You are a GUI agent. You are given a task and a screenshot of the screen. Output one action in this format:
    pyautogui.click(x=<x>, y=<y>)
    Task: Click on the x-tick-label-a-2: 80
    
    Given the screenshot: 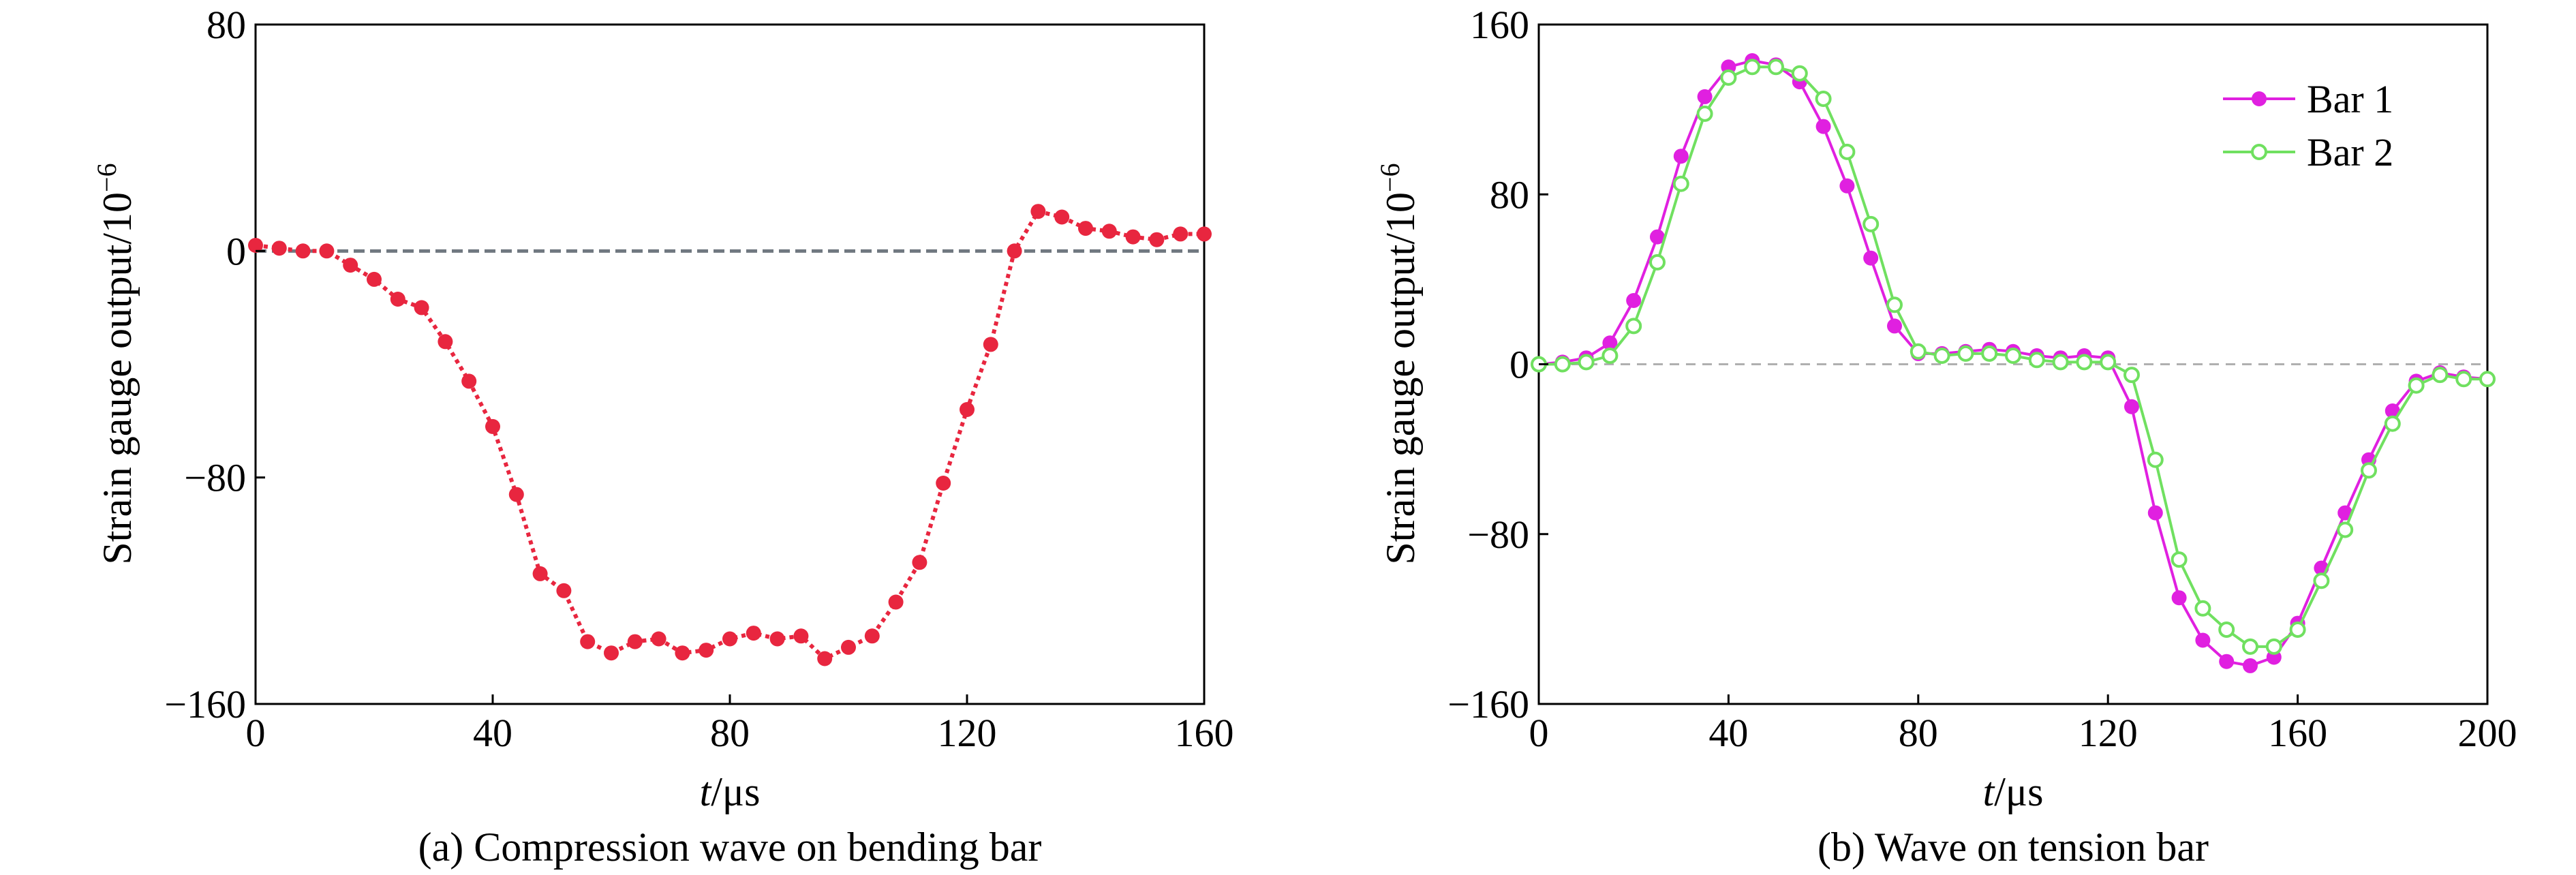 What is the action you would take?
    pyautogui.click(x=730, y=733)
    